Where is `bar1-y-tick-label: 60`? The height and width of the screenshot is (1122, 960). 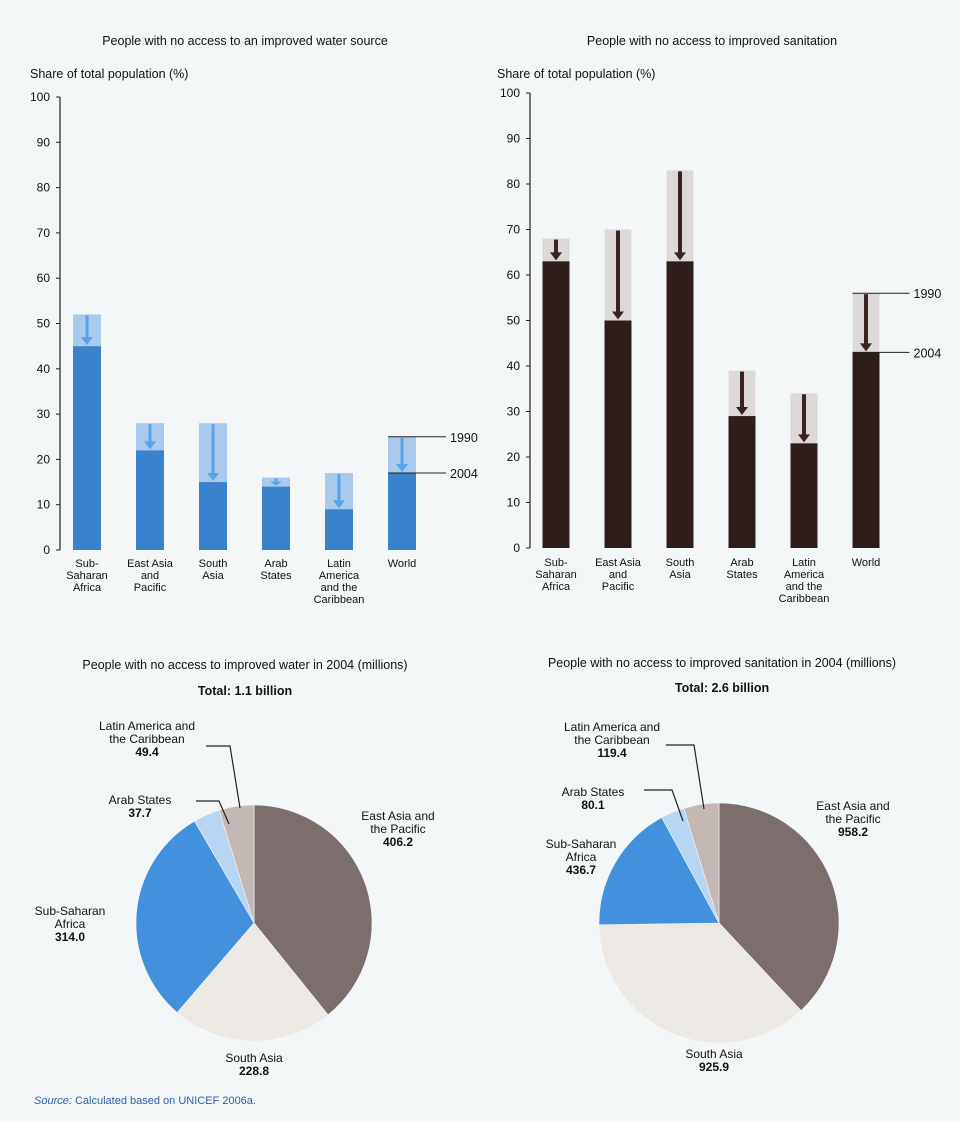
bar1-y-tick-label: 60 is located at coordinates (514, 275).